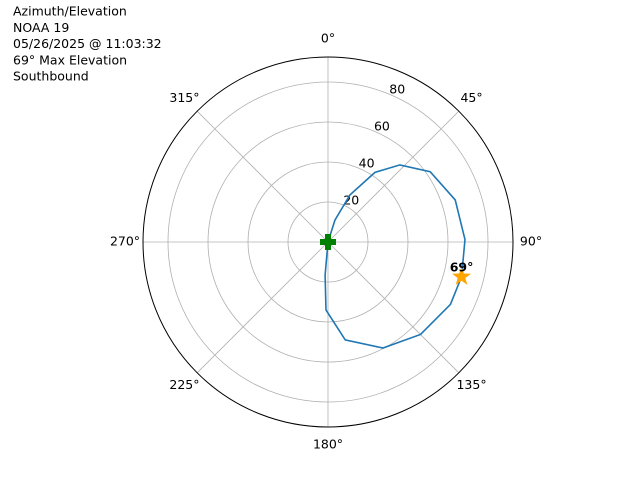 This screenshot has height=480, width=640. What do you see at coordinates (70, 11) in the screenshot?
I see `title-line: Azimuth/Elevation` at bounding box center [70, 11].